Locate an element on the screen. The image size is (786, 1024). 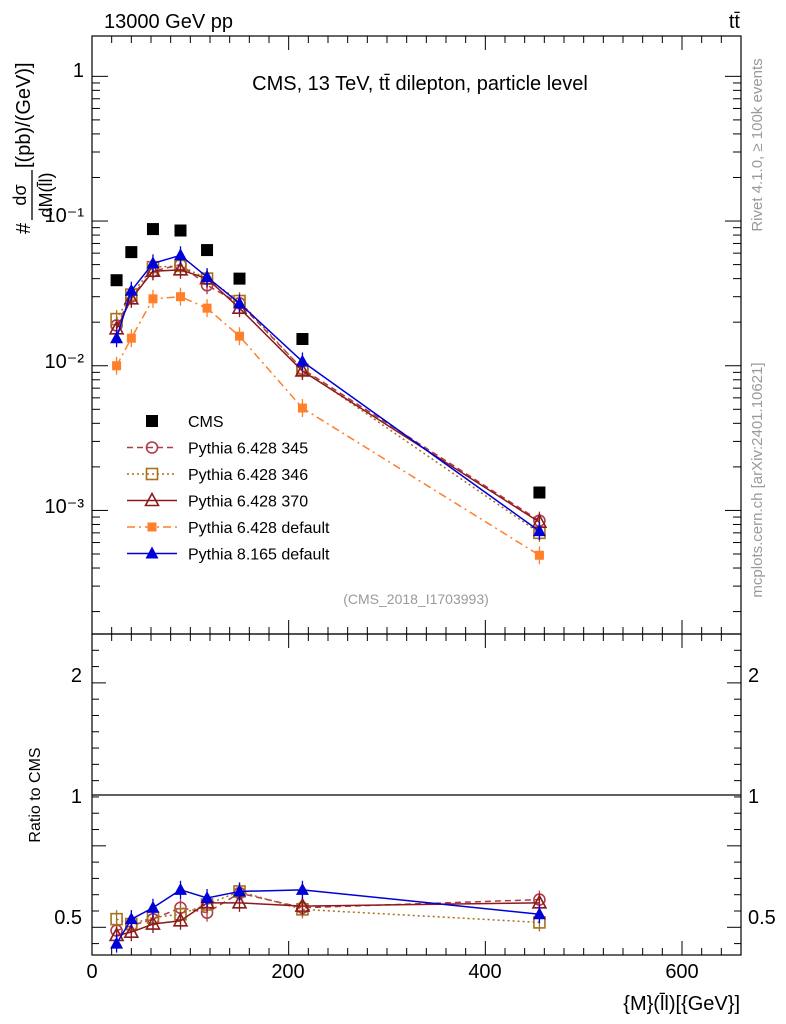
ratio-line-p346 is located at coordinates (328, 907).